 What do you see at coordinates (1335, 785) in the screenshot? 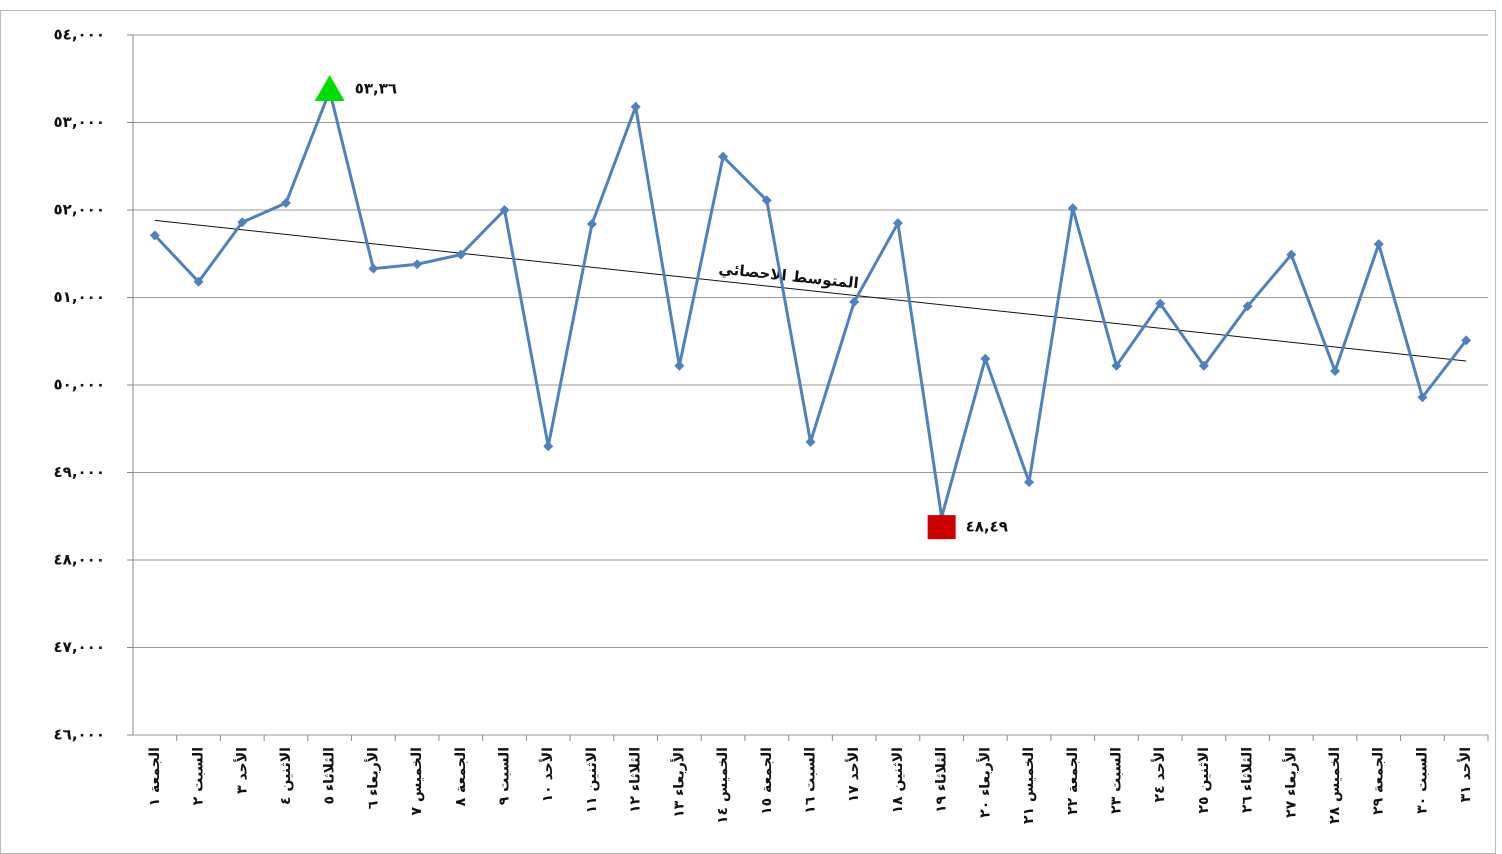
I see `x-tick-label: الخميس ٢٨` at bounding box center [1335, 785].